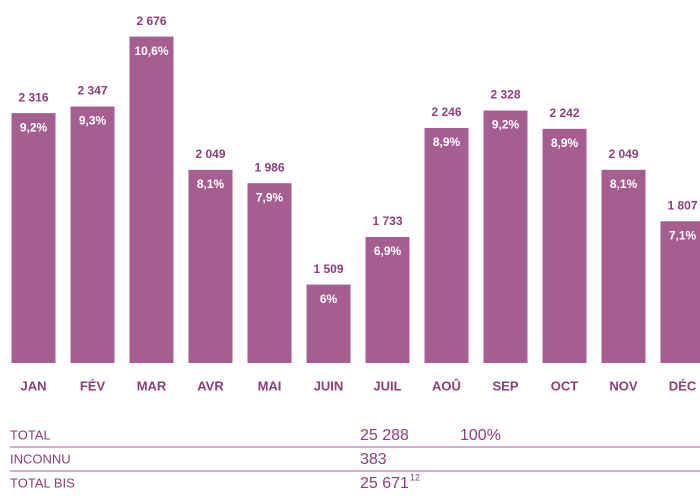 The width and height of the screenshot is (700, 496). What do you see at coordinates (623, 385) in the screenshot?
I see `x-tick-label: NOV` at bounding box center [623, 385].